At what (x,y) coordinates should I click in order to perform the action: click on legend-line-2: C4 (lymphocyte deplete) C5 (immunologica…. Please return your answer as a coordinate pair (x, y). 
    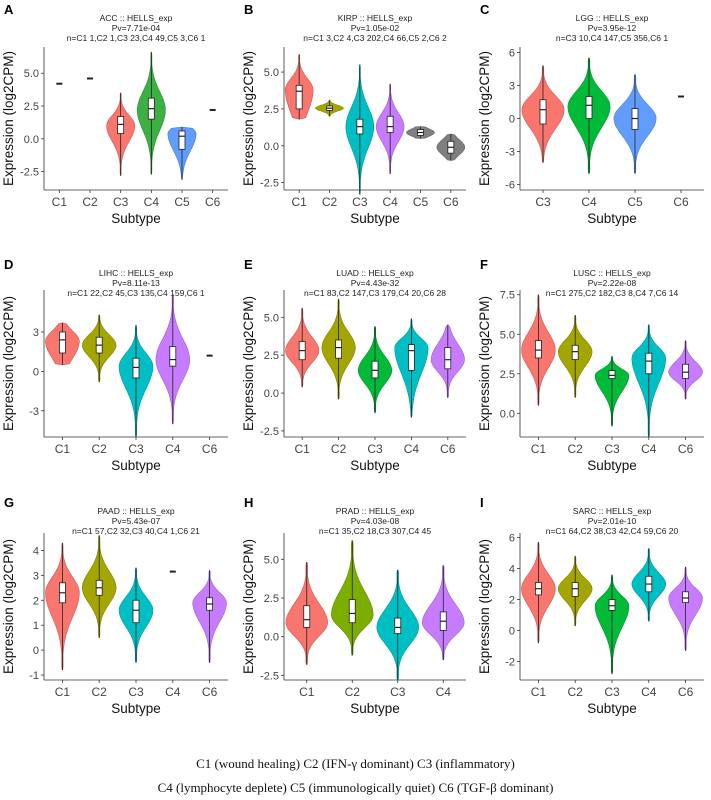
    Looking at the image, I should click on (355, 787).